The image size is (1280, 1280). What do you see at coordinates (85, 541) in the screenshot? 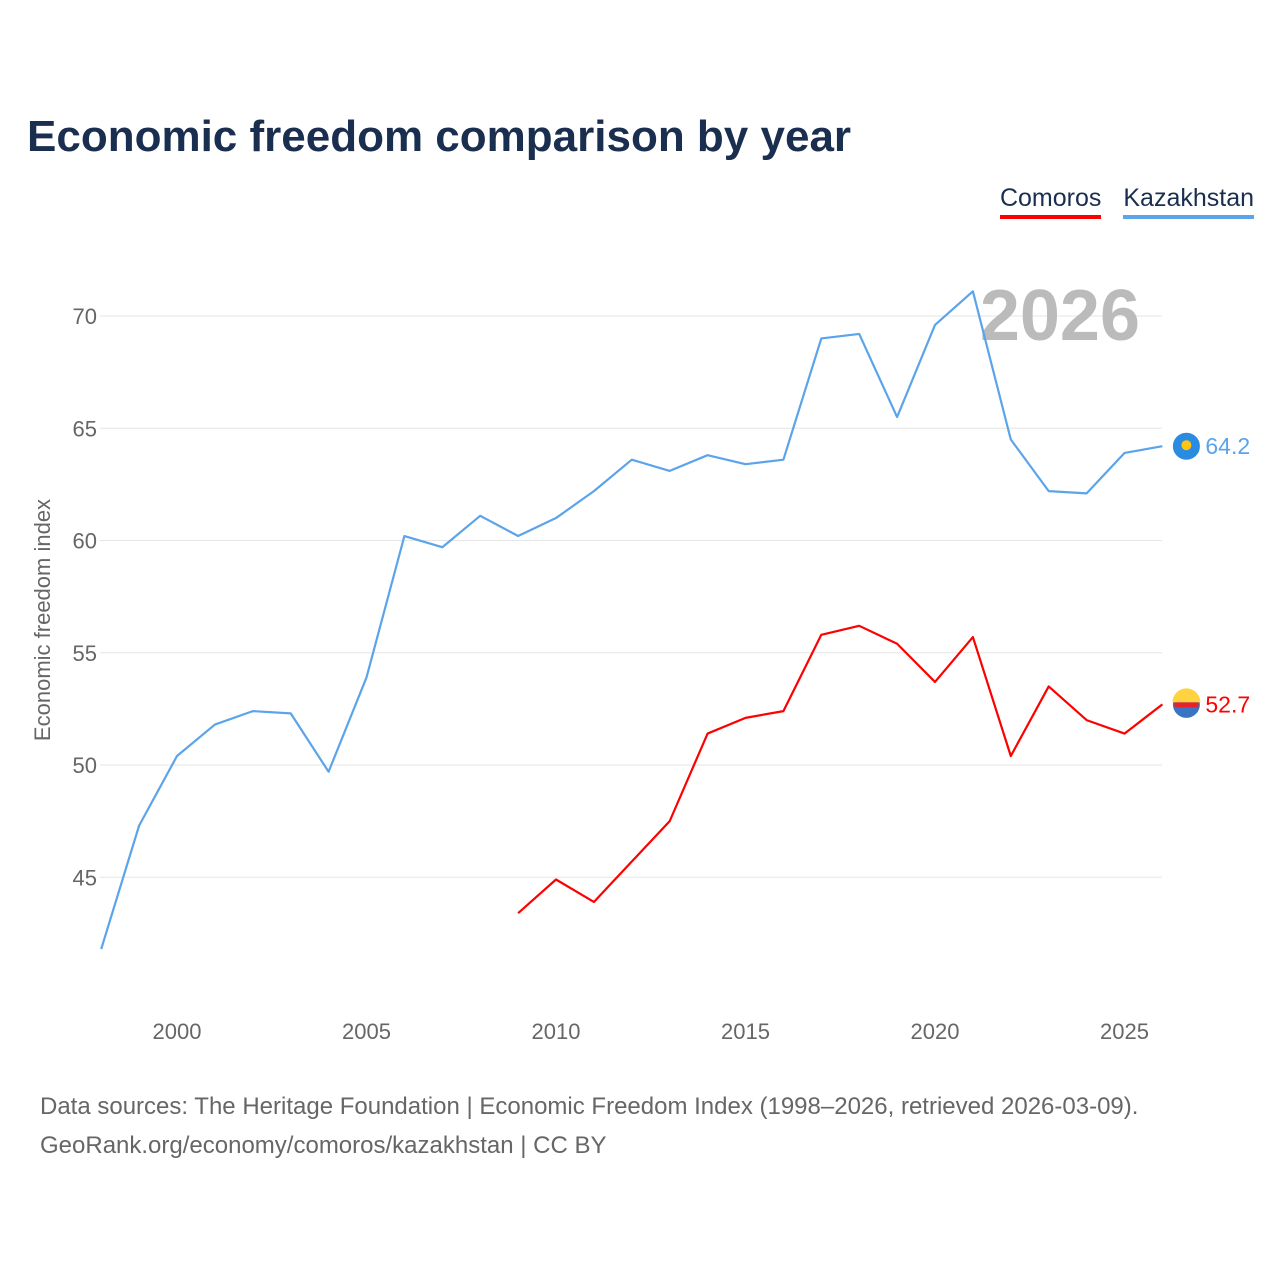
I see `y-tick-label: 60` at bounding box center [85, 541].